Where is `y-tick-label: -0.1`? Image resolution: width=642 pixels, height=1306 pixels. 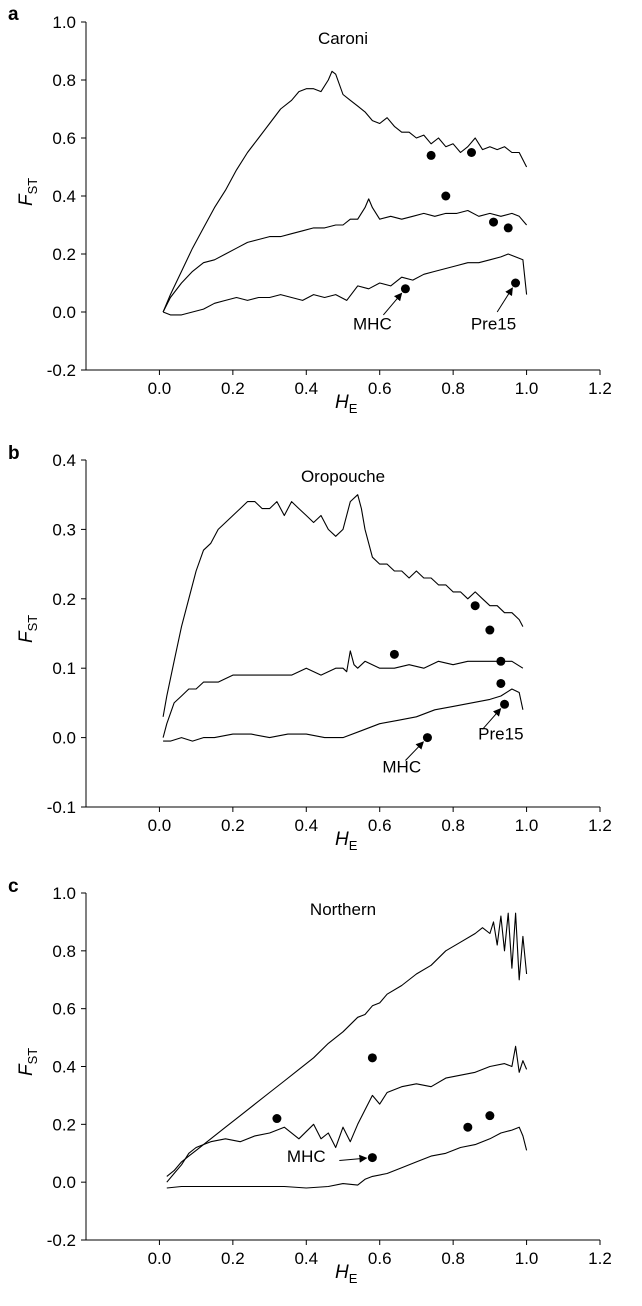
y-tick-label: -0.1 is located at coordinates (61, 807).